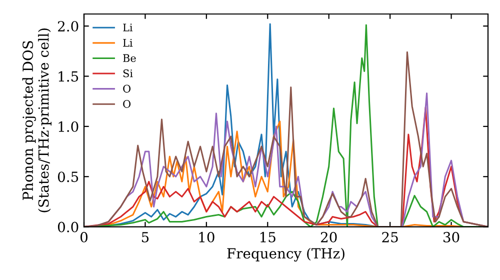 This screenshot has width=500, height=280. Describe the element at coordinates (128, 73) in the screenshot. I see `legend-label: Si` at that location.